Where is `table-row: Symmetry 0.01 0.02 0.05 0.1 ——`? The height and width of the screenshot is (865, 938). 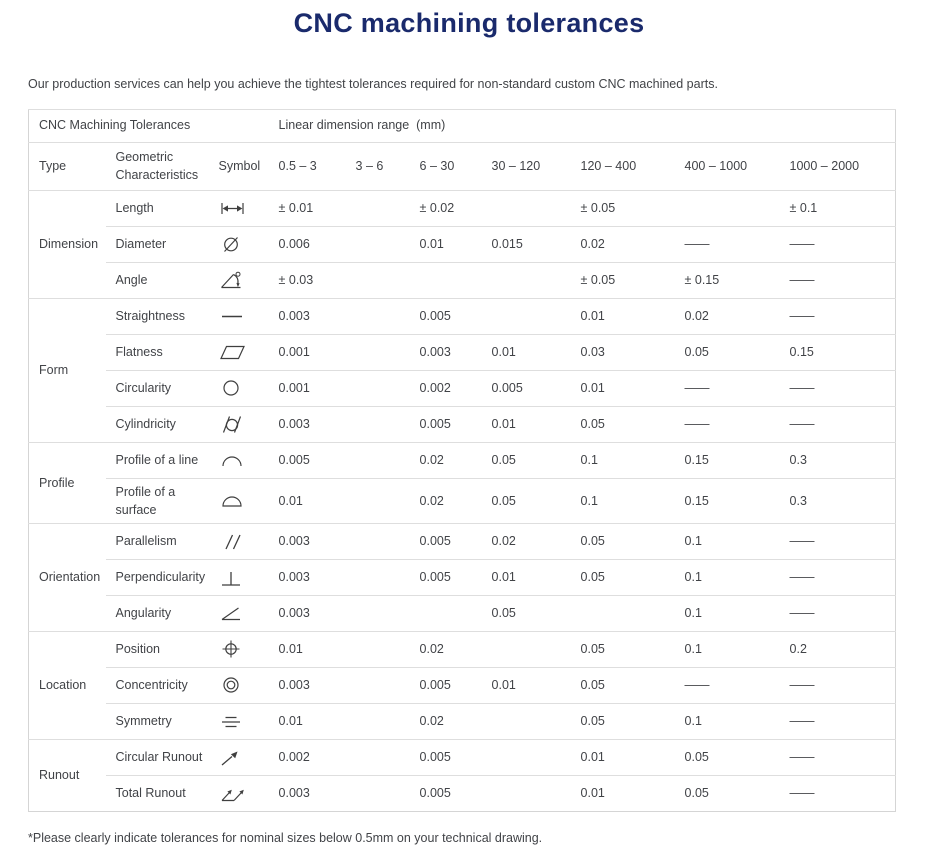
table-row: Symmetry 0.01 0.02 0.05 0.1 —— is located at coordinates (462, 721).